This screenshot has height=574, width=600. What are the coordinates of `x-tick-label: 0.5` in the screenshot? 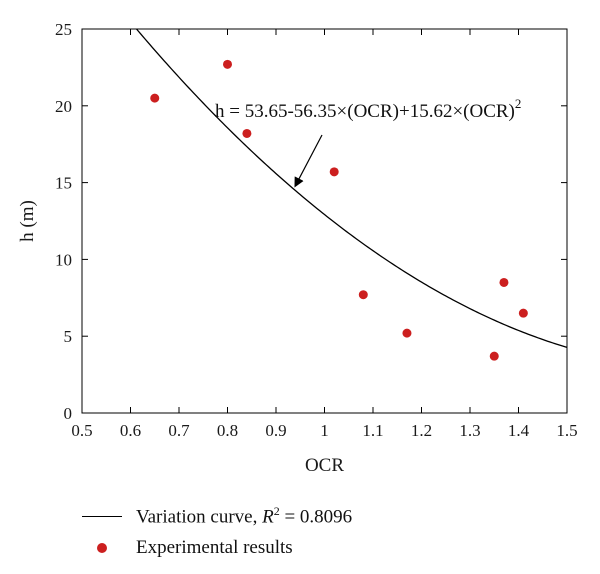 It's located at (81, 430).